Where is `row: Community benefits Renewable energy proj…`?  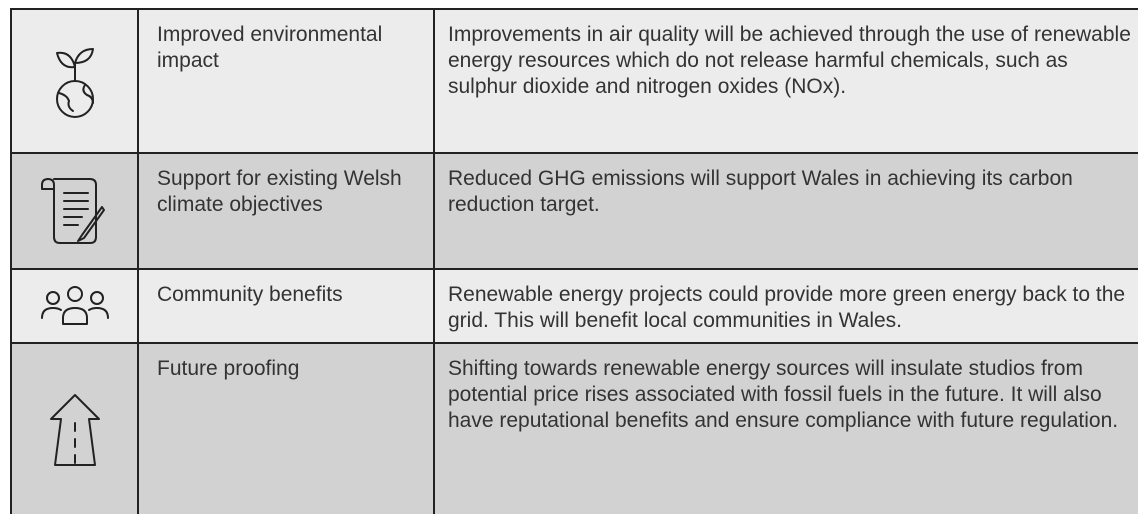
row: Community benefits Renewable energy proj… is located at coordinates (574, 306).